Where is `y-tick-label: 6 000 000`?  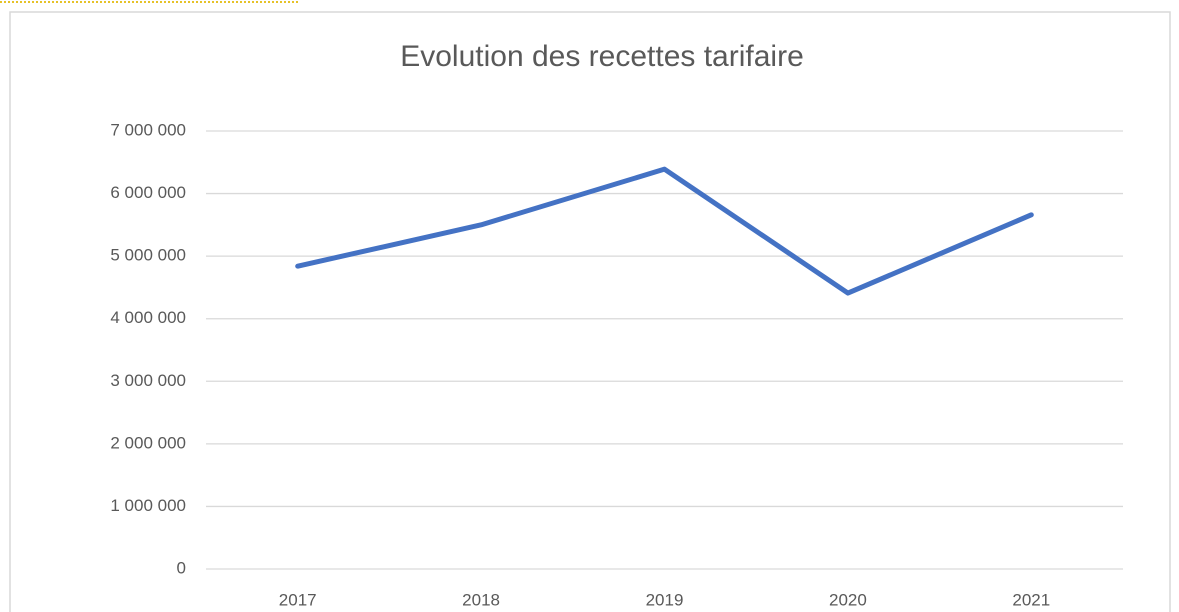
y-tick-label: 6 000 000 is located at coordinates (148, 192).